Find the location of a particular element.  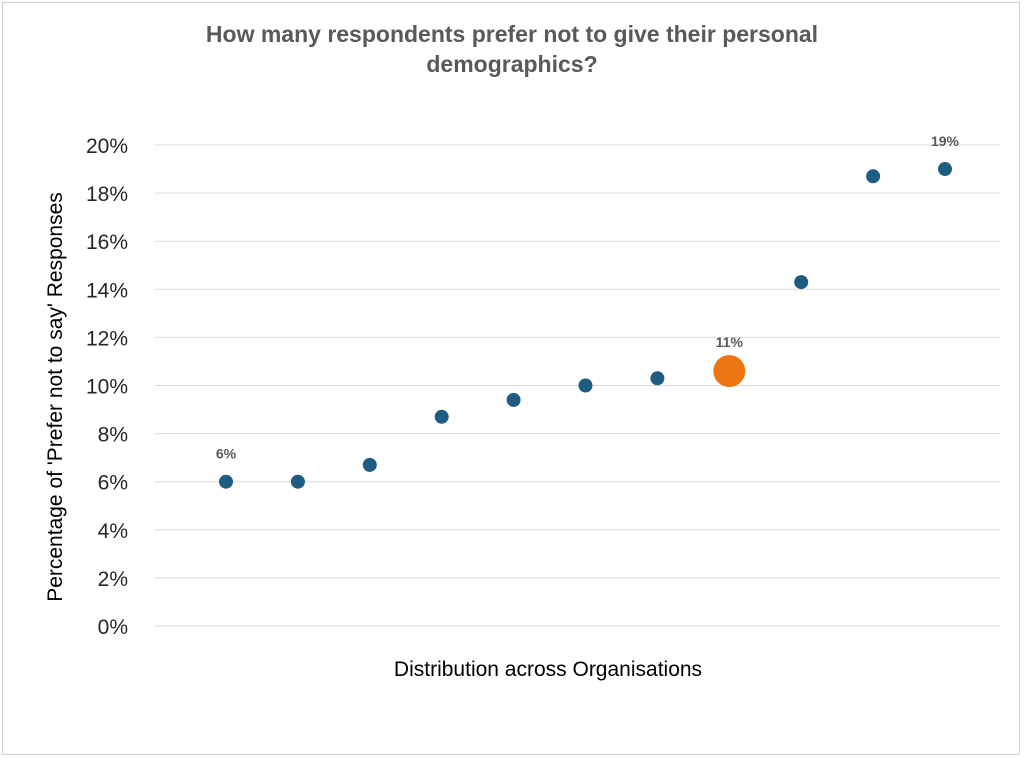

y-tick-label: 2% is located at coordinates (113, 579).